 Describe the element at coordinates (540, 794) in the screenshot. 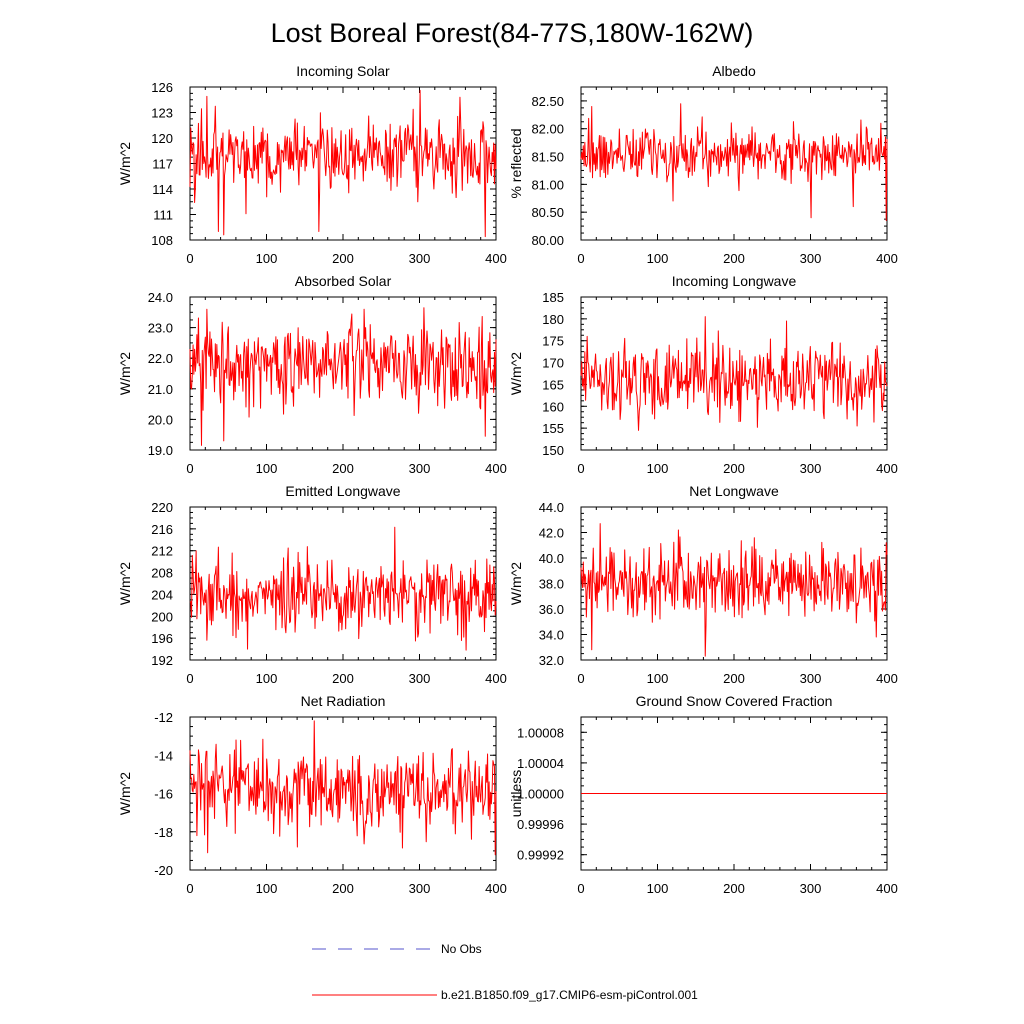

I see `y-tick-label: 1.00000` at that location.